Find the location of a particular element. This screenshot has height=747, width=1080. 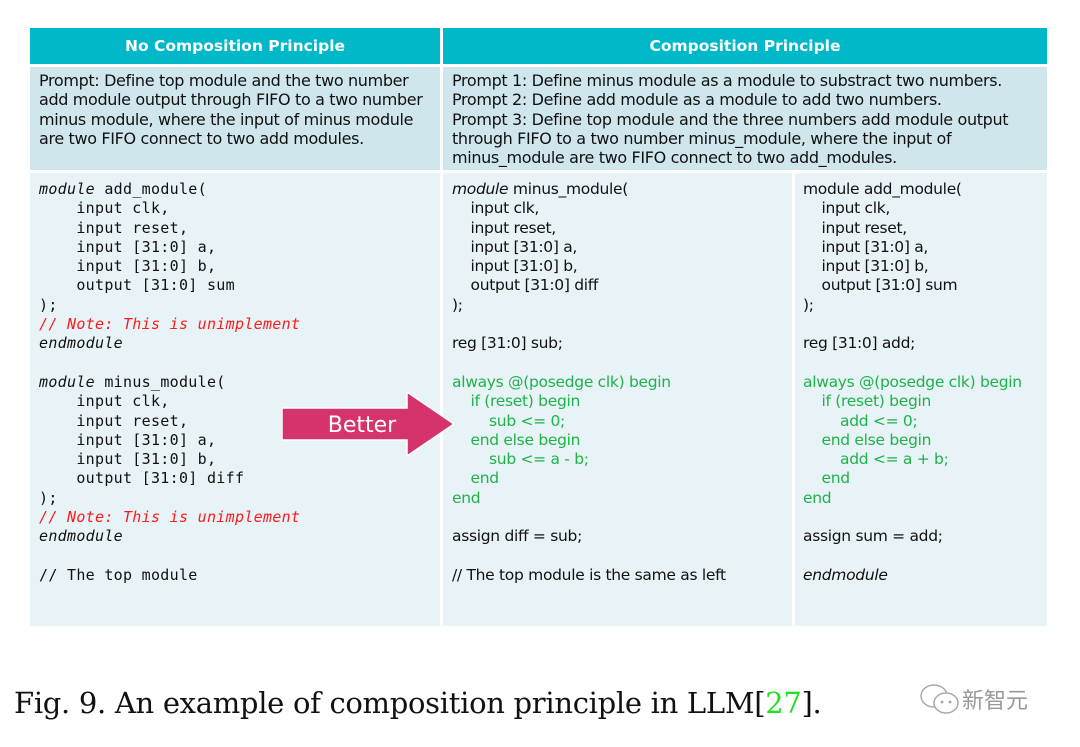

code-green: if (reset) begin is located at coordinates (867, 401).